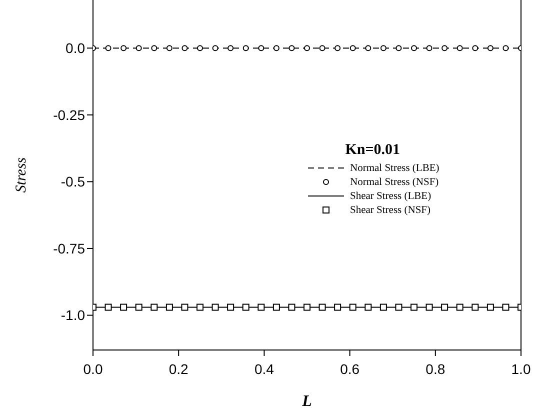  I want to click on x-tick-label: 0.4, so click(264, 368).